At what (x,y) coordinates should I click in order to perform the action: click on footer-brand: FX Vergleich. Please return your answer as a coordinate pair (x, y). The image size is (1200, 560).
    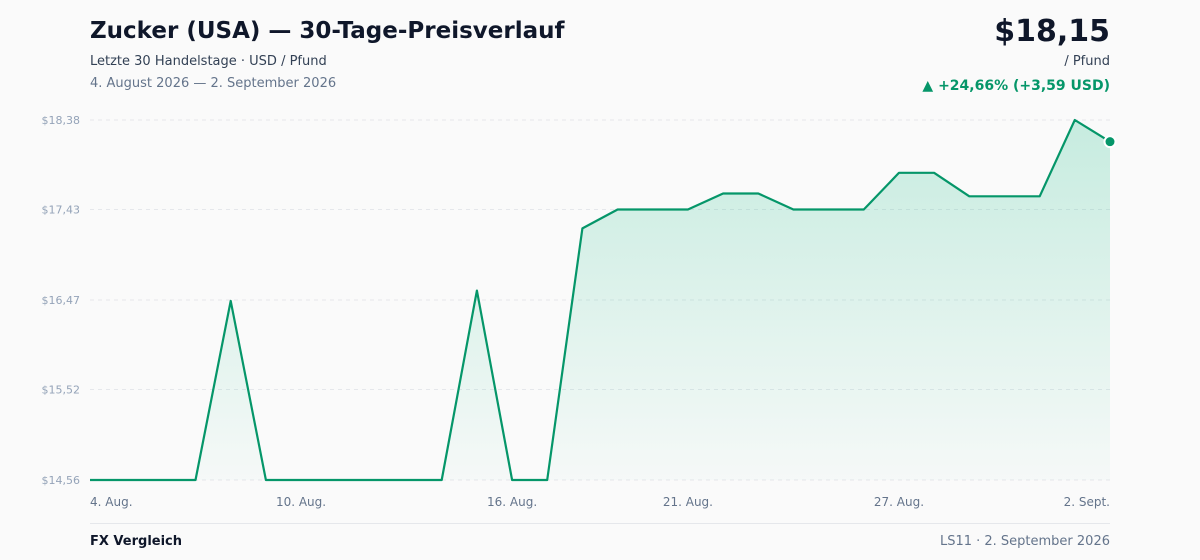
    Looking at the image, I should click on (136, 541).